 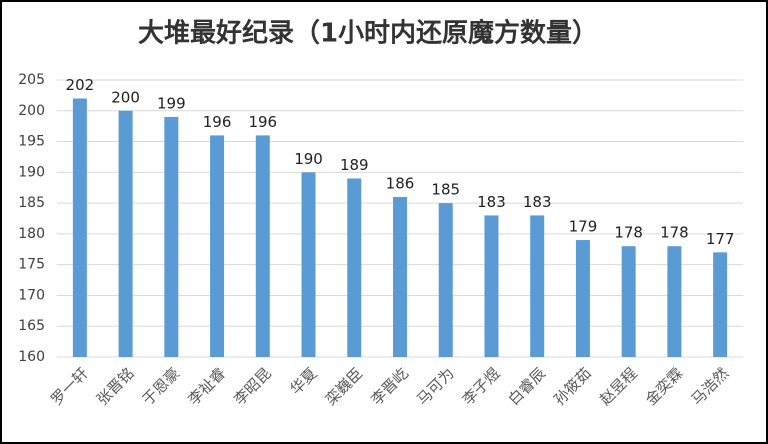 I want to click on y-tick-label: 205, so click(x=31, y=80).